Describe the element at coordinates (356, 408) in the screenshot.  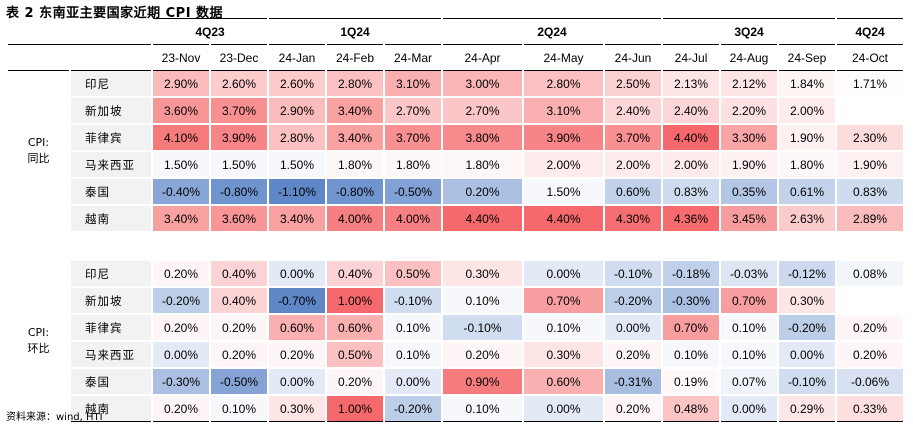
I see `value-cell: 1.00%` at that location.